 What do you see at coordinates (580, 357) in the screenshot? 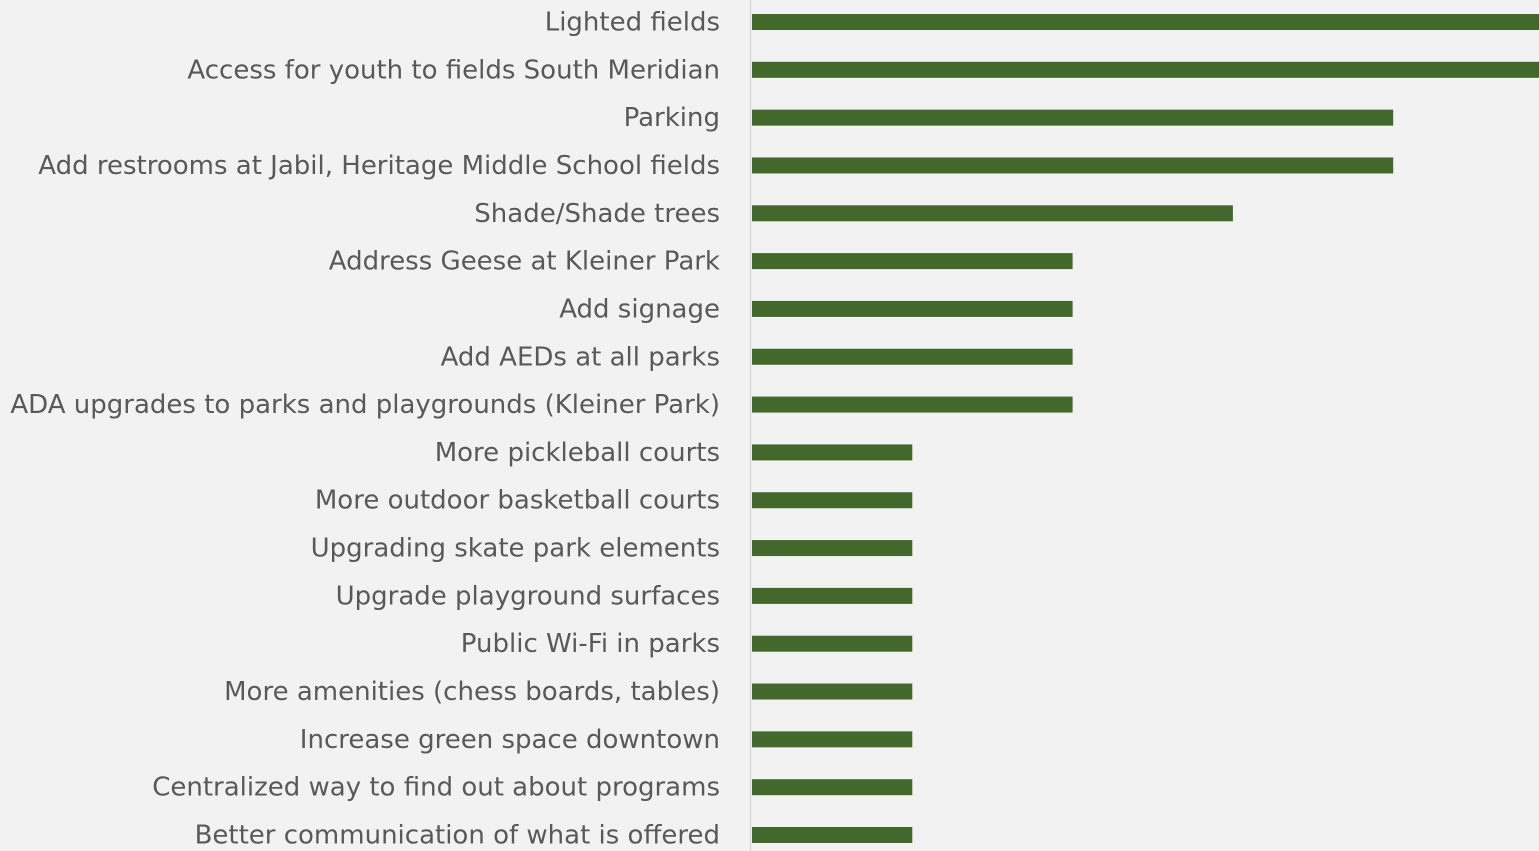
I see `category-label: Add AEDs at all parks` at bounding box center [580, 357].